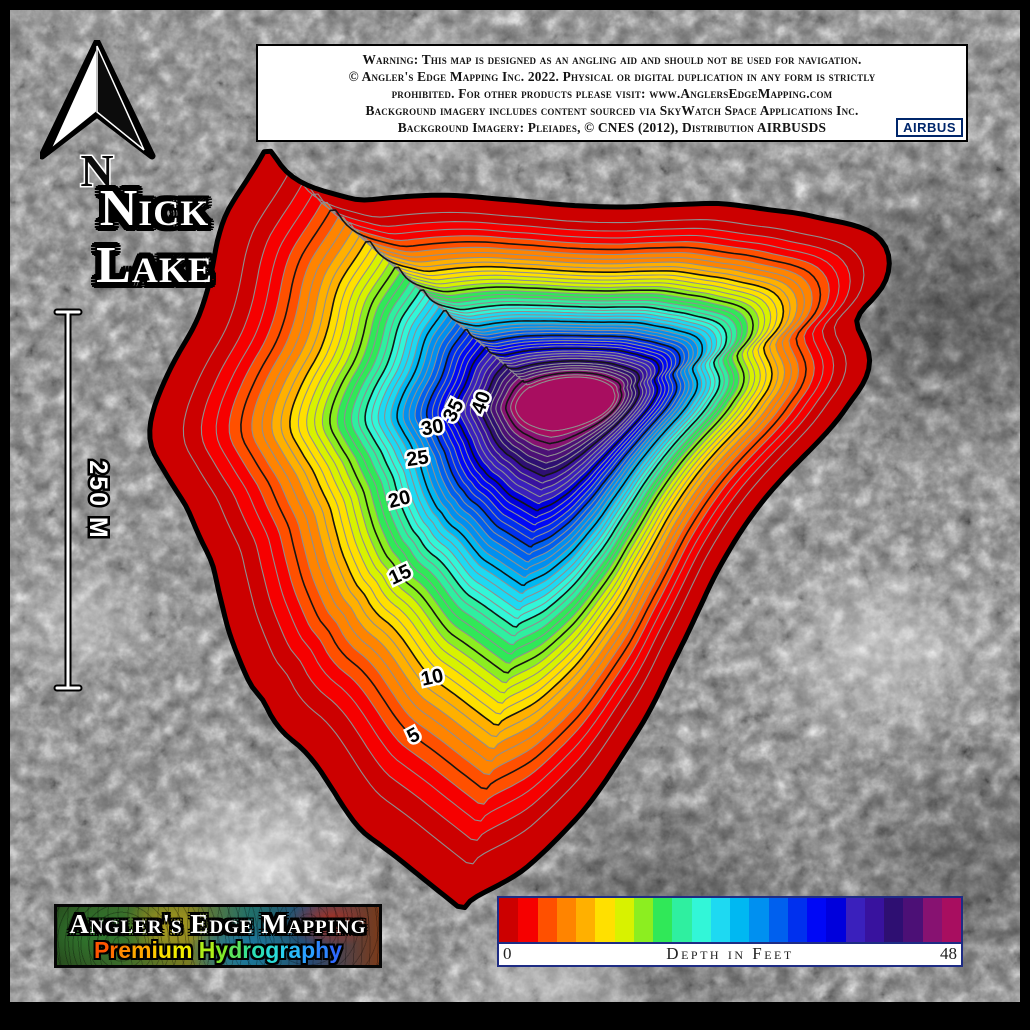 Image resolution: width=1030 pixels, height=1030 pixels. Describe the element at coordinates (101, 950) in the screenshot. I see `logo-subtitle-letter: P` at that location.